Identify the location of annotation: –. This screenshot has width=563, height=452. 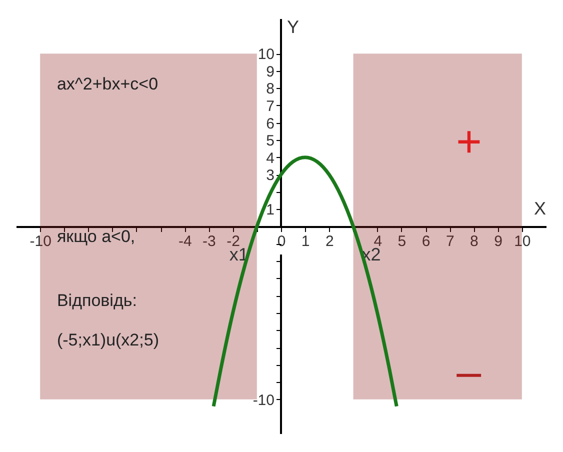
(469, 371).